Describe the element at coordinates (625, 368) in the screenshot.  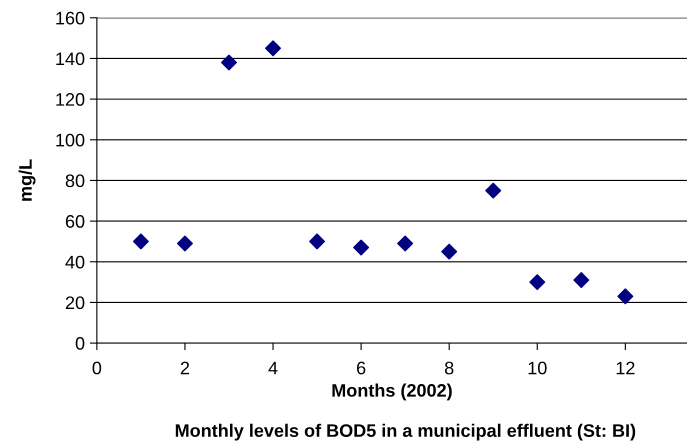
I see `x-tick-label: 12` at that location.